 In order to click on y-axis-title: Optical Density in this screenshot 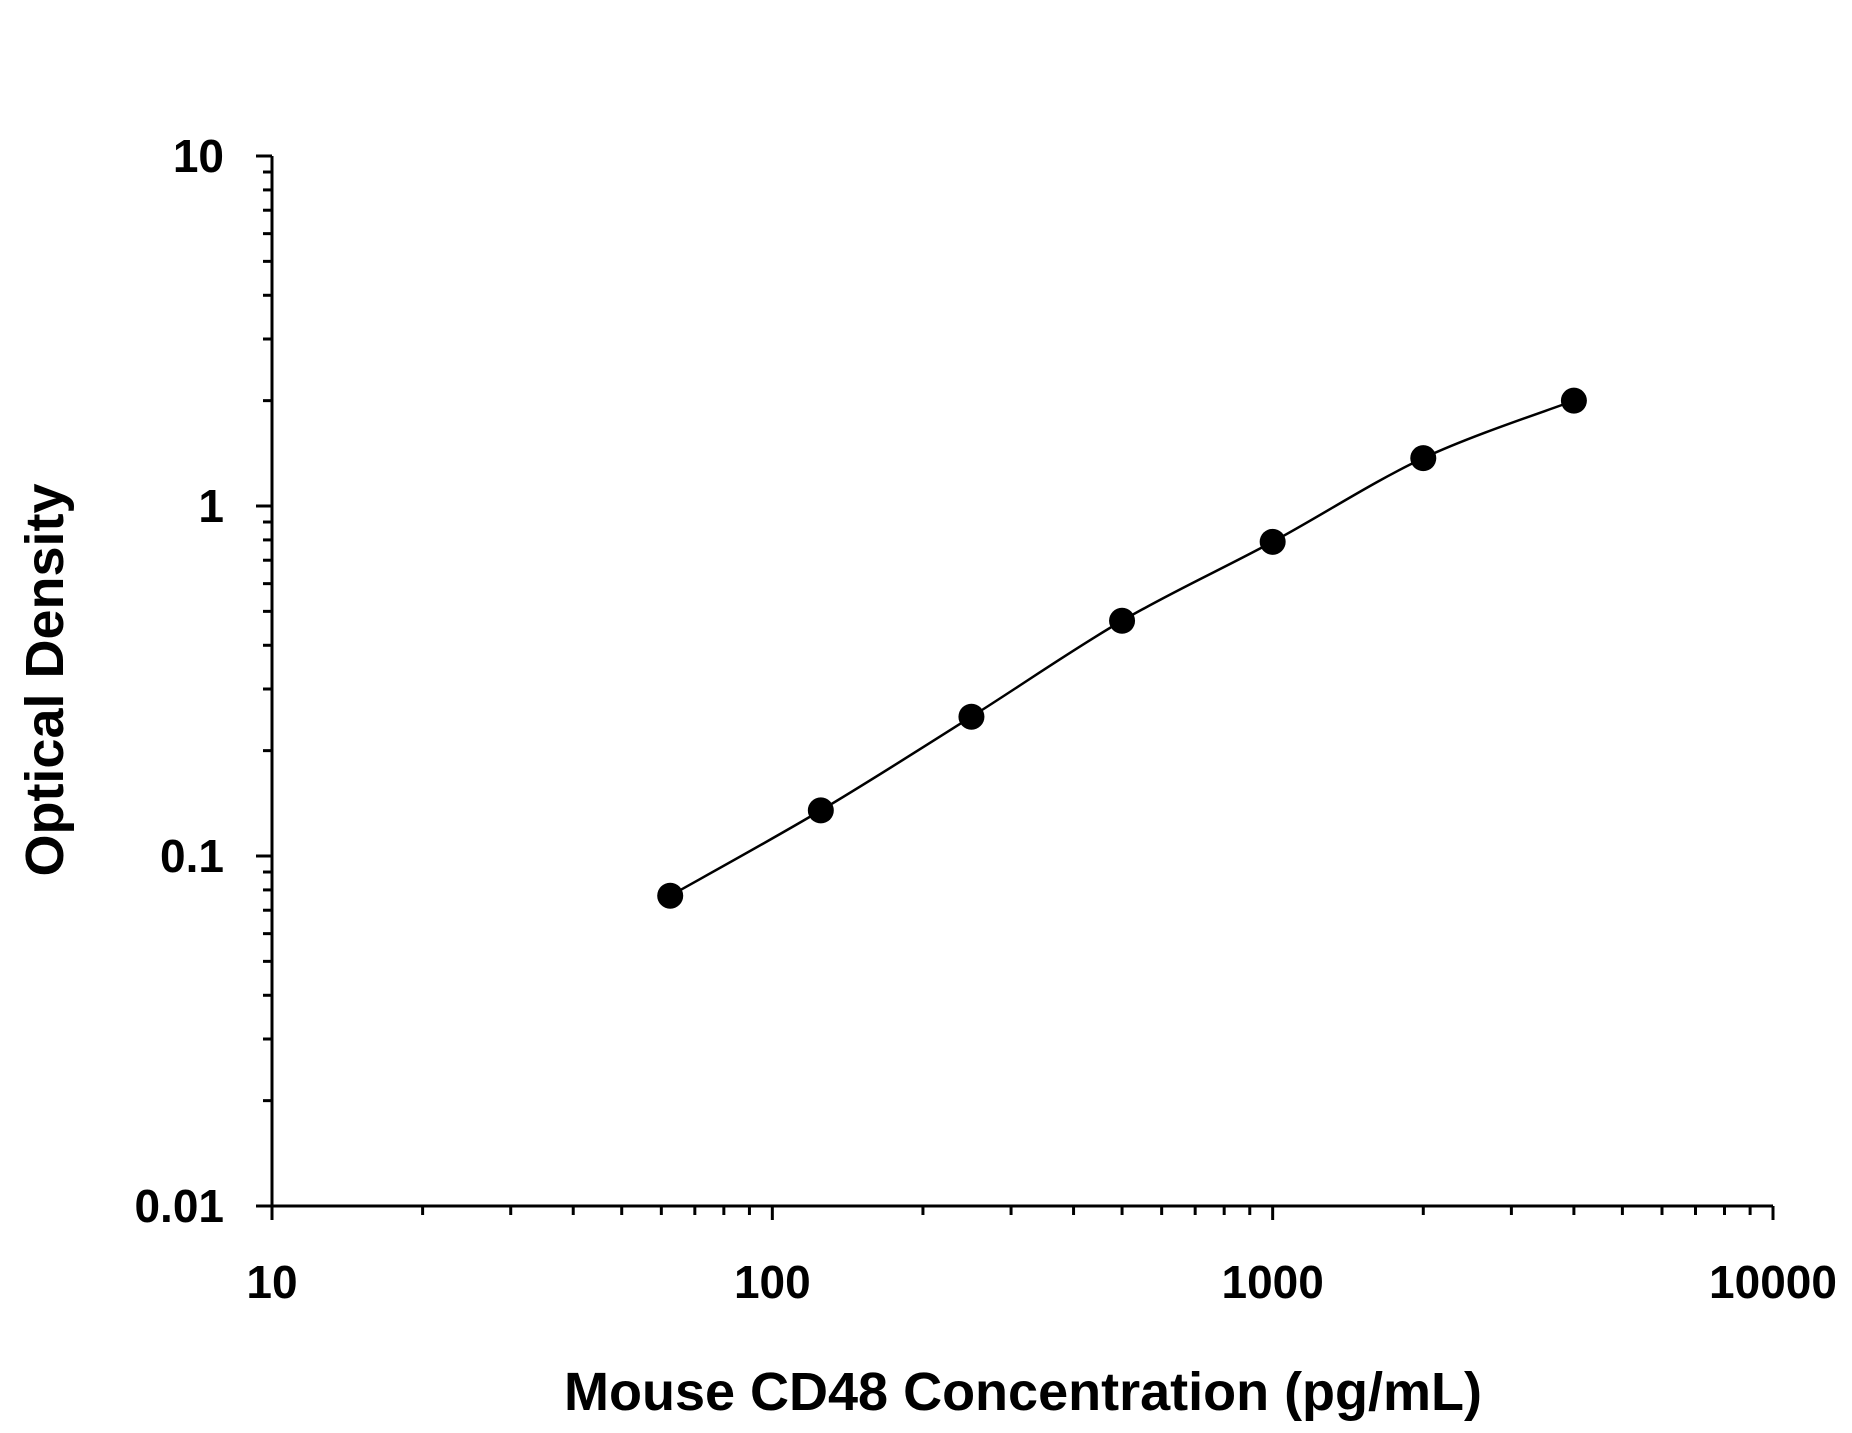, I will do `click(45, 679)`.